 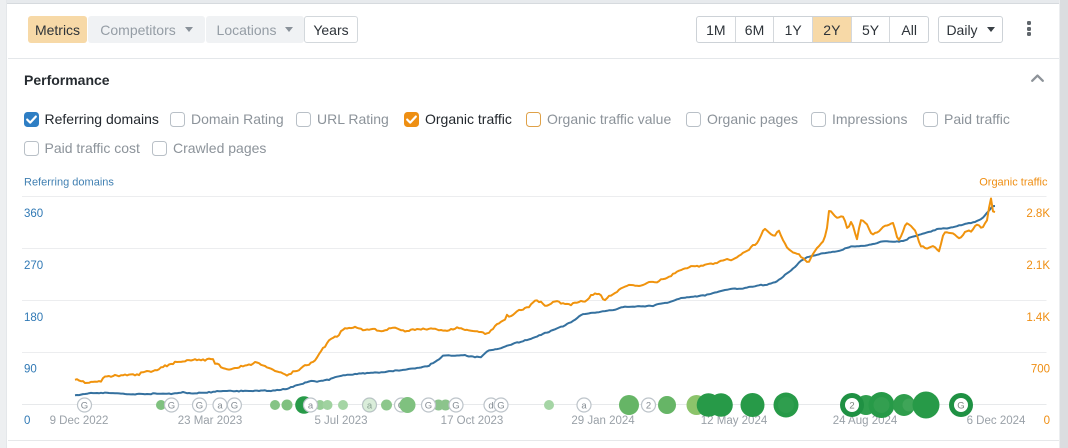 What do you see at coordinates (996, 421) in the screenshot?
I see `svg-text: 6 Dec 2024` at bounding box center [996, 421].